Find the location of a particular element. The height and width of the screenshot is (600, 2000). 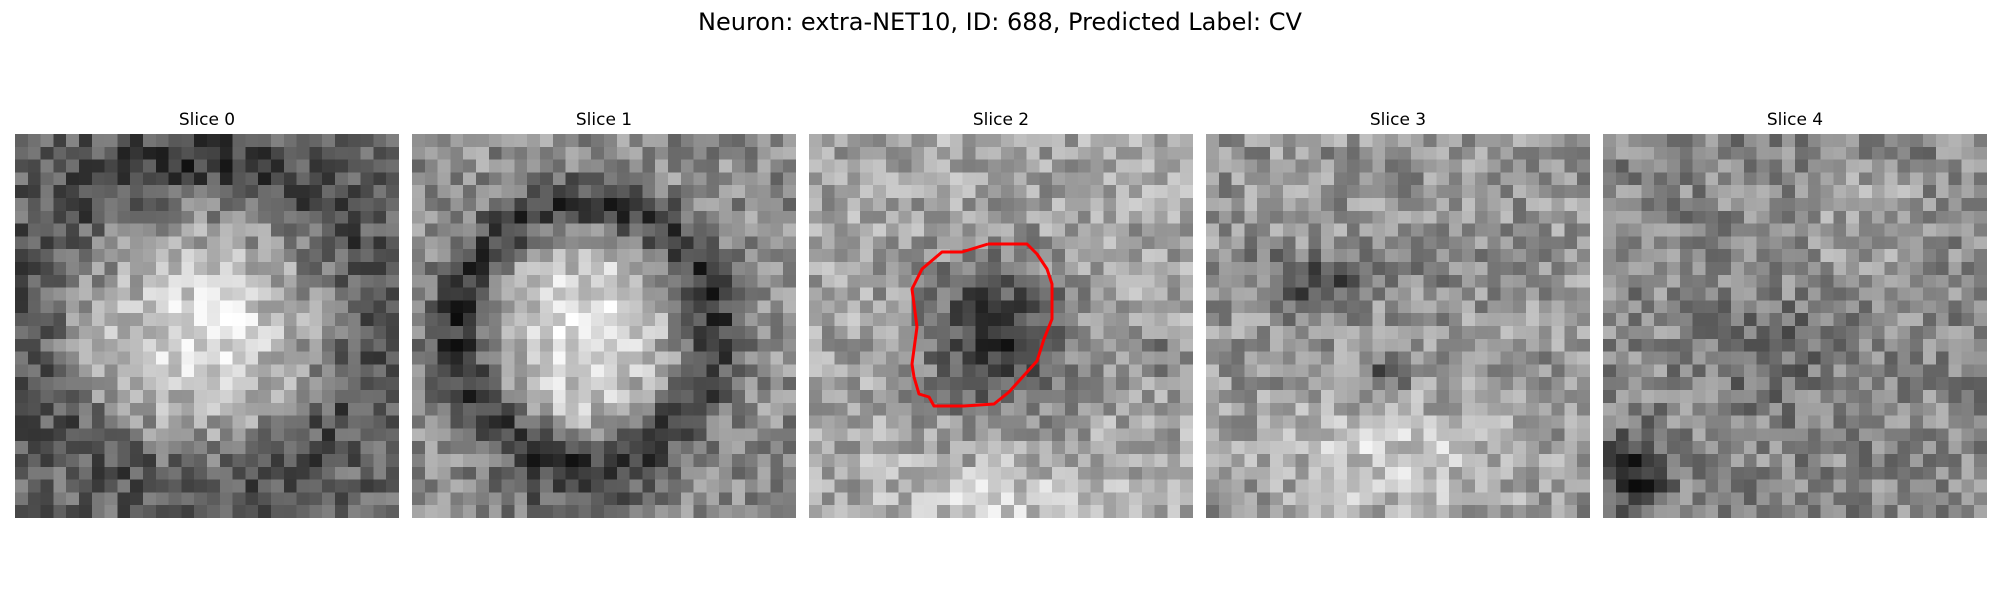

slice-panel-4: Slice 4 is located at coordinates (1795, 313).